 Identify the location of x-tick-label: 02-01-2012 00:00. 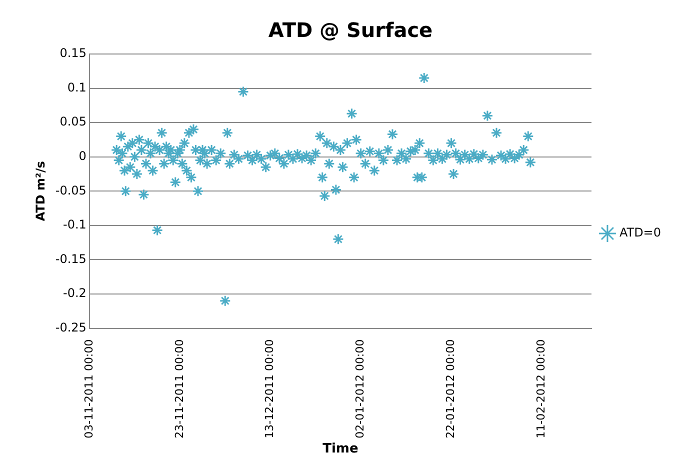
(360, 388).